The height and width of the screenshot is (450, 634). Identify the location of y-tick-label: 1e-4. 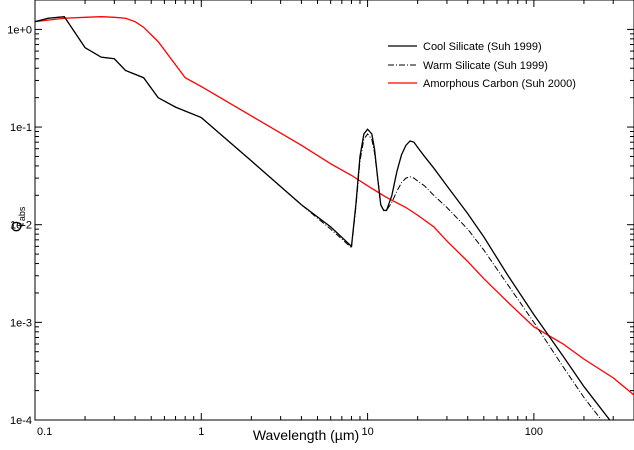
(21, 421).